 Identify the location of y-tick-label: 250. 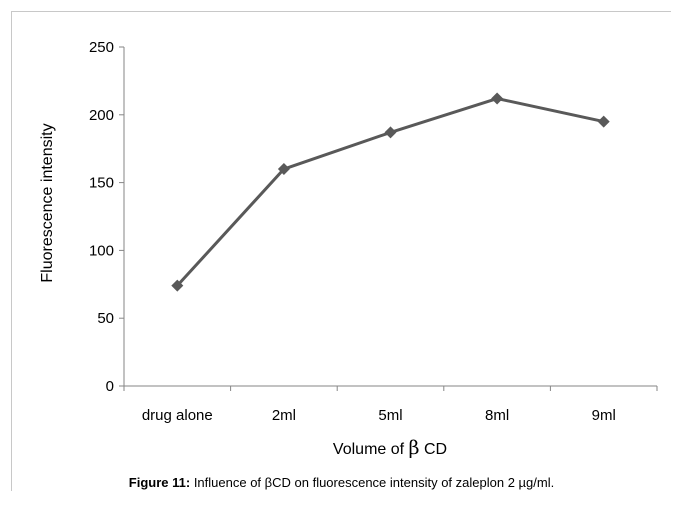
(101, 47).